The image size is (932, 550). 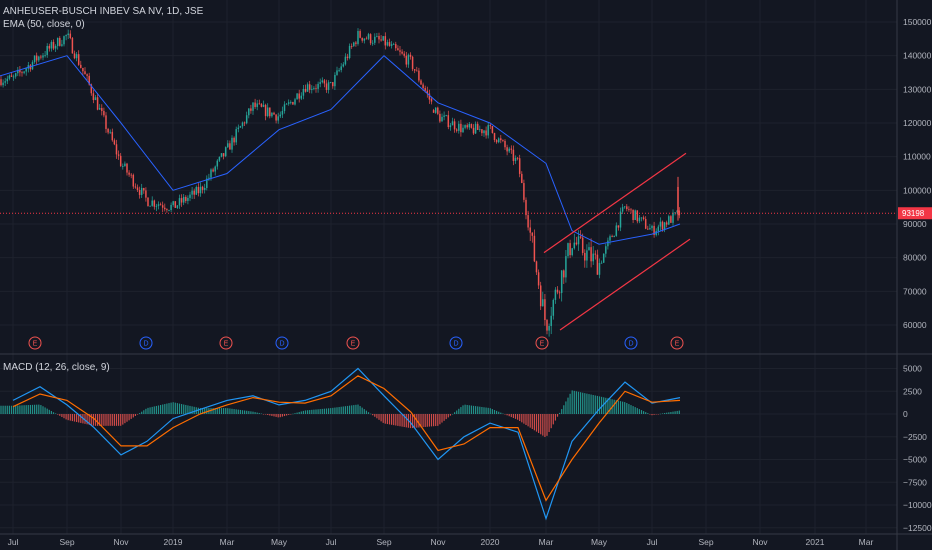 What do you see at coordinates (226, 343) in the screenshot?
I see `event-marker-circle` at bounding box center [226, 343].